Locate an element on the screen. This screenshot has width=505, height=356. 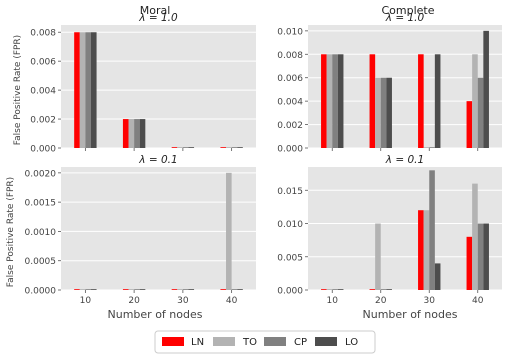
column-title-complete: Complete is located at coordinates (407, 10).